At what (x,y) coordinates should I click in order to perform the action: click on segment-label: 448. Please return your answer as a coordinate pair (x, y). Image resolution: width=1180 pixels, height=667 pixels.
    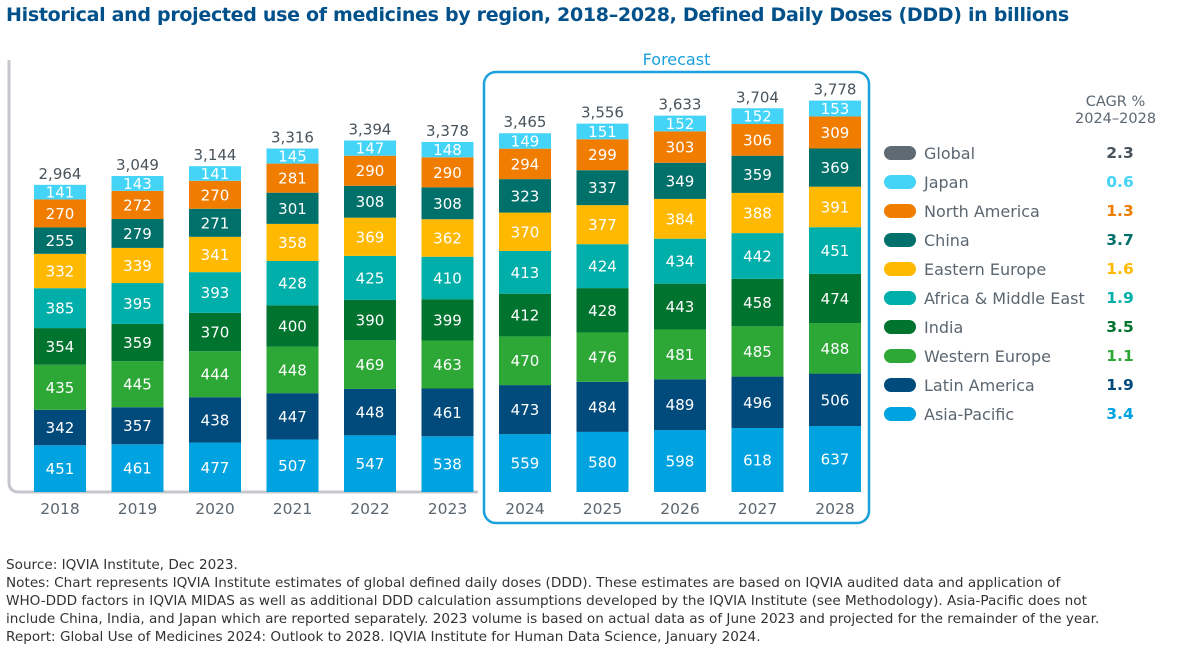
    Looking at the image, I should click on (370, 413).